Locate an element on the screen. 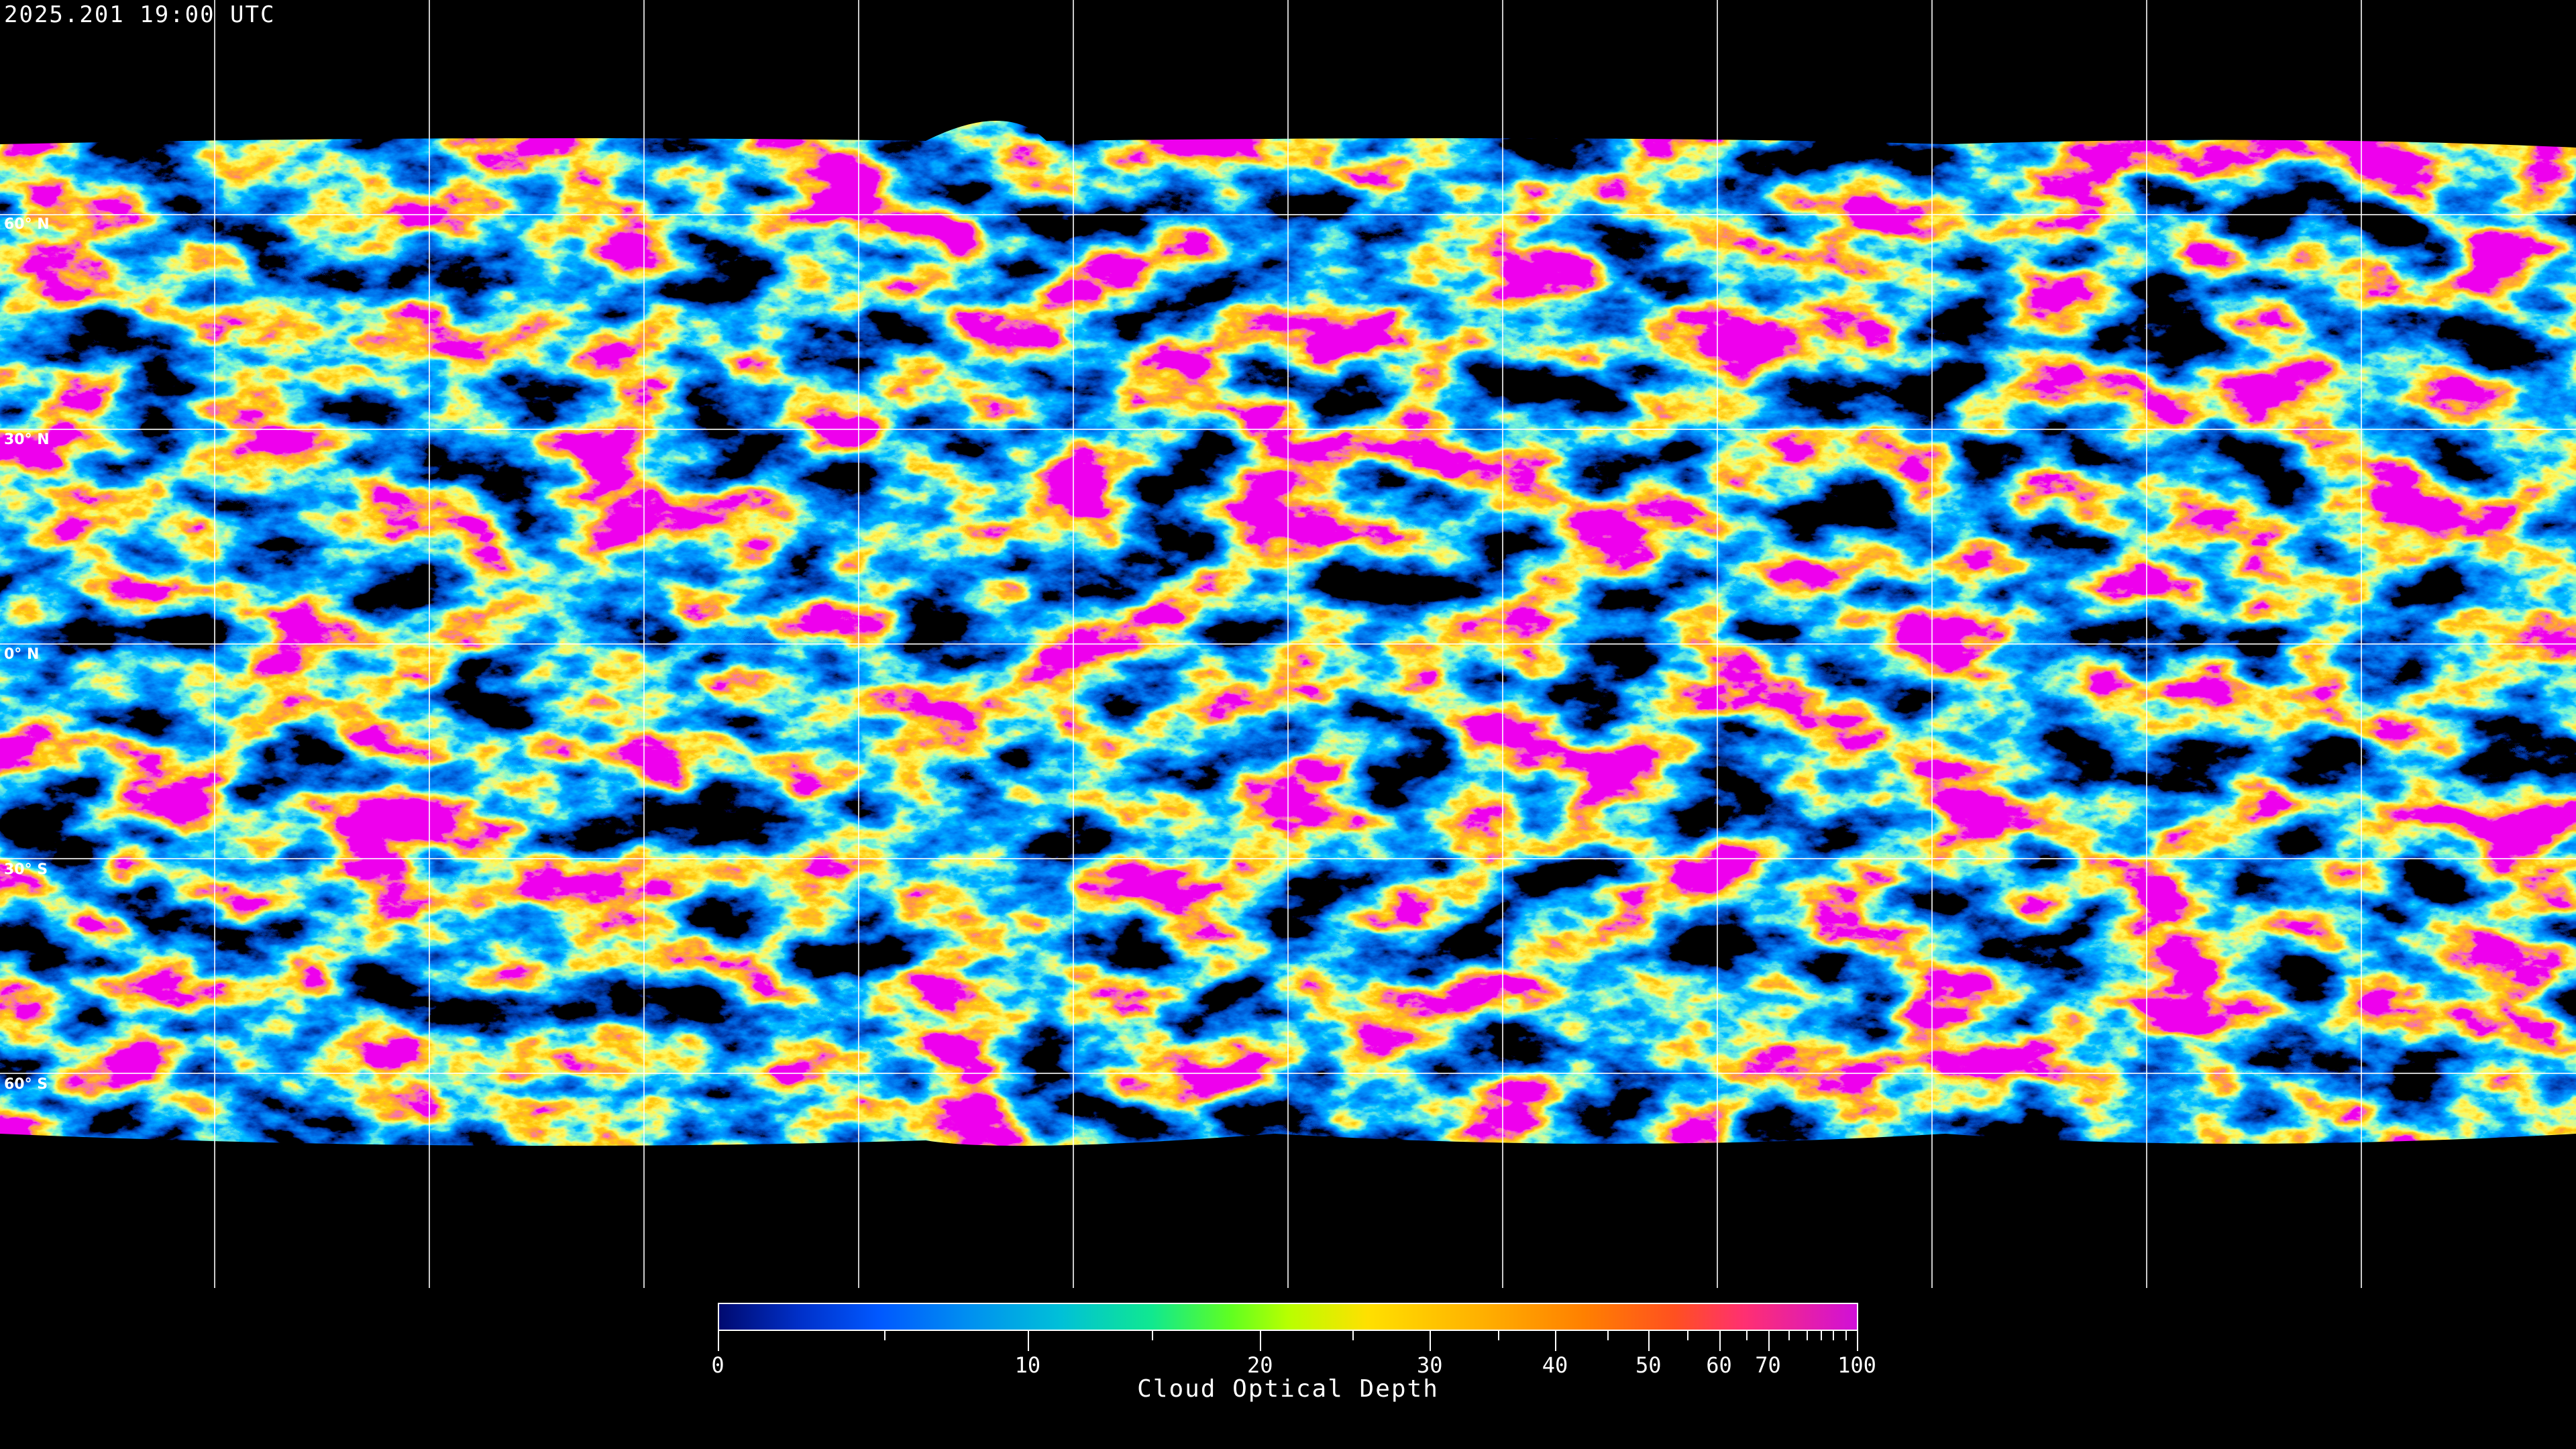 The image size is (2576, 1449). colorbar-tick-label: 30 is located at coordinates (1429, 1365).